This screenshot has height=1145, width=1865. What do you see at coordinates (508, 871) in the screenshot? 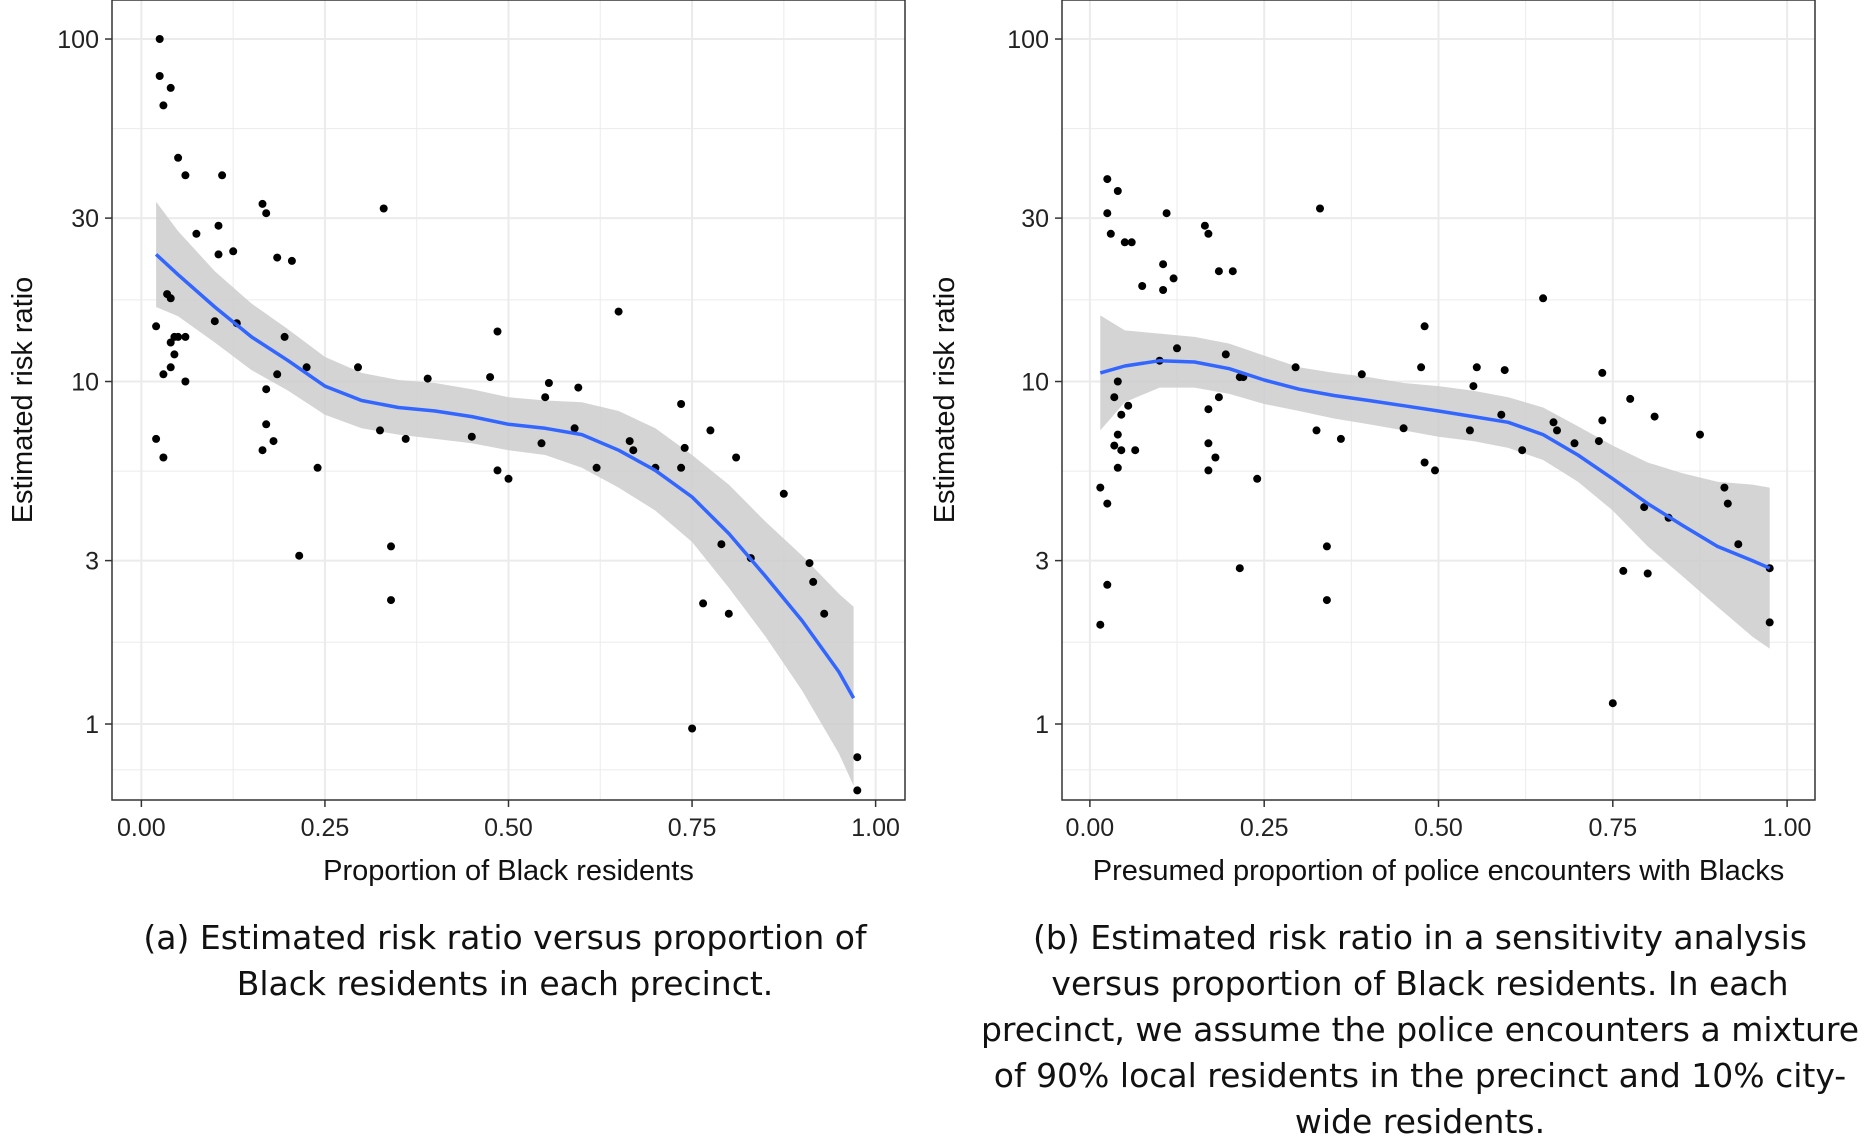
I see `x-axis-title: Proportion of Black residents` at bounding box center [508, 871].